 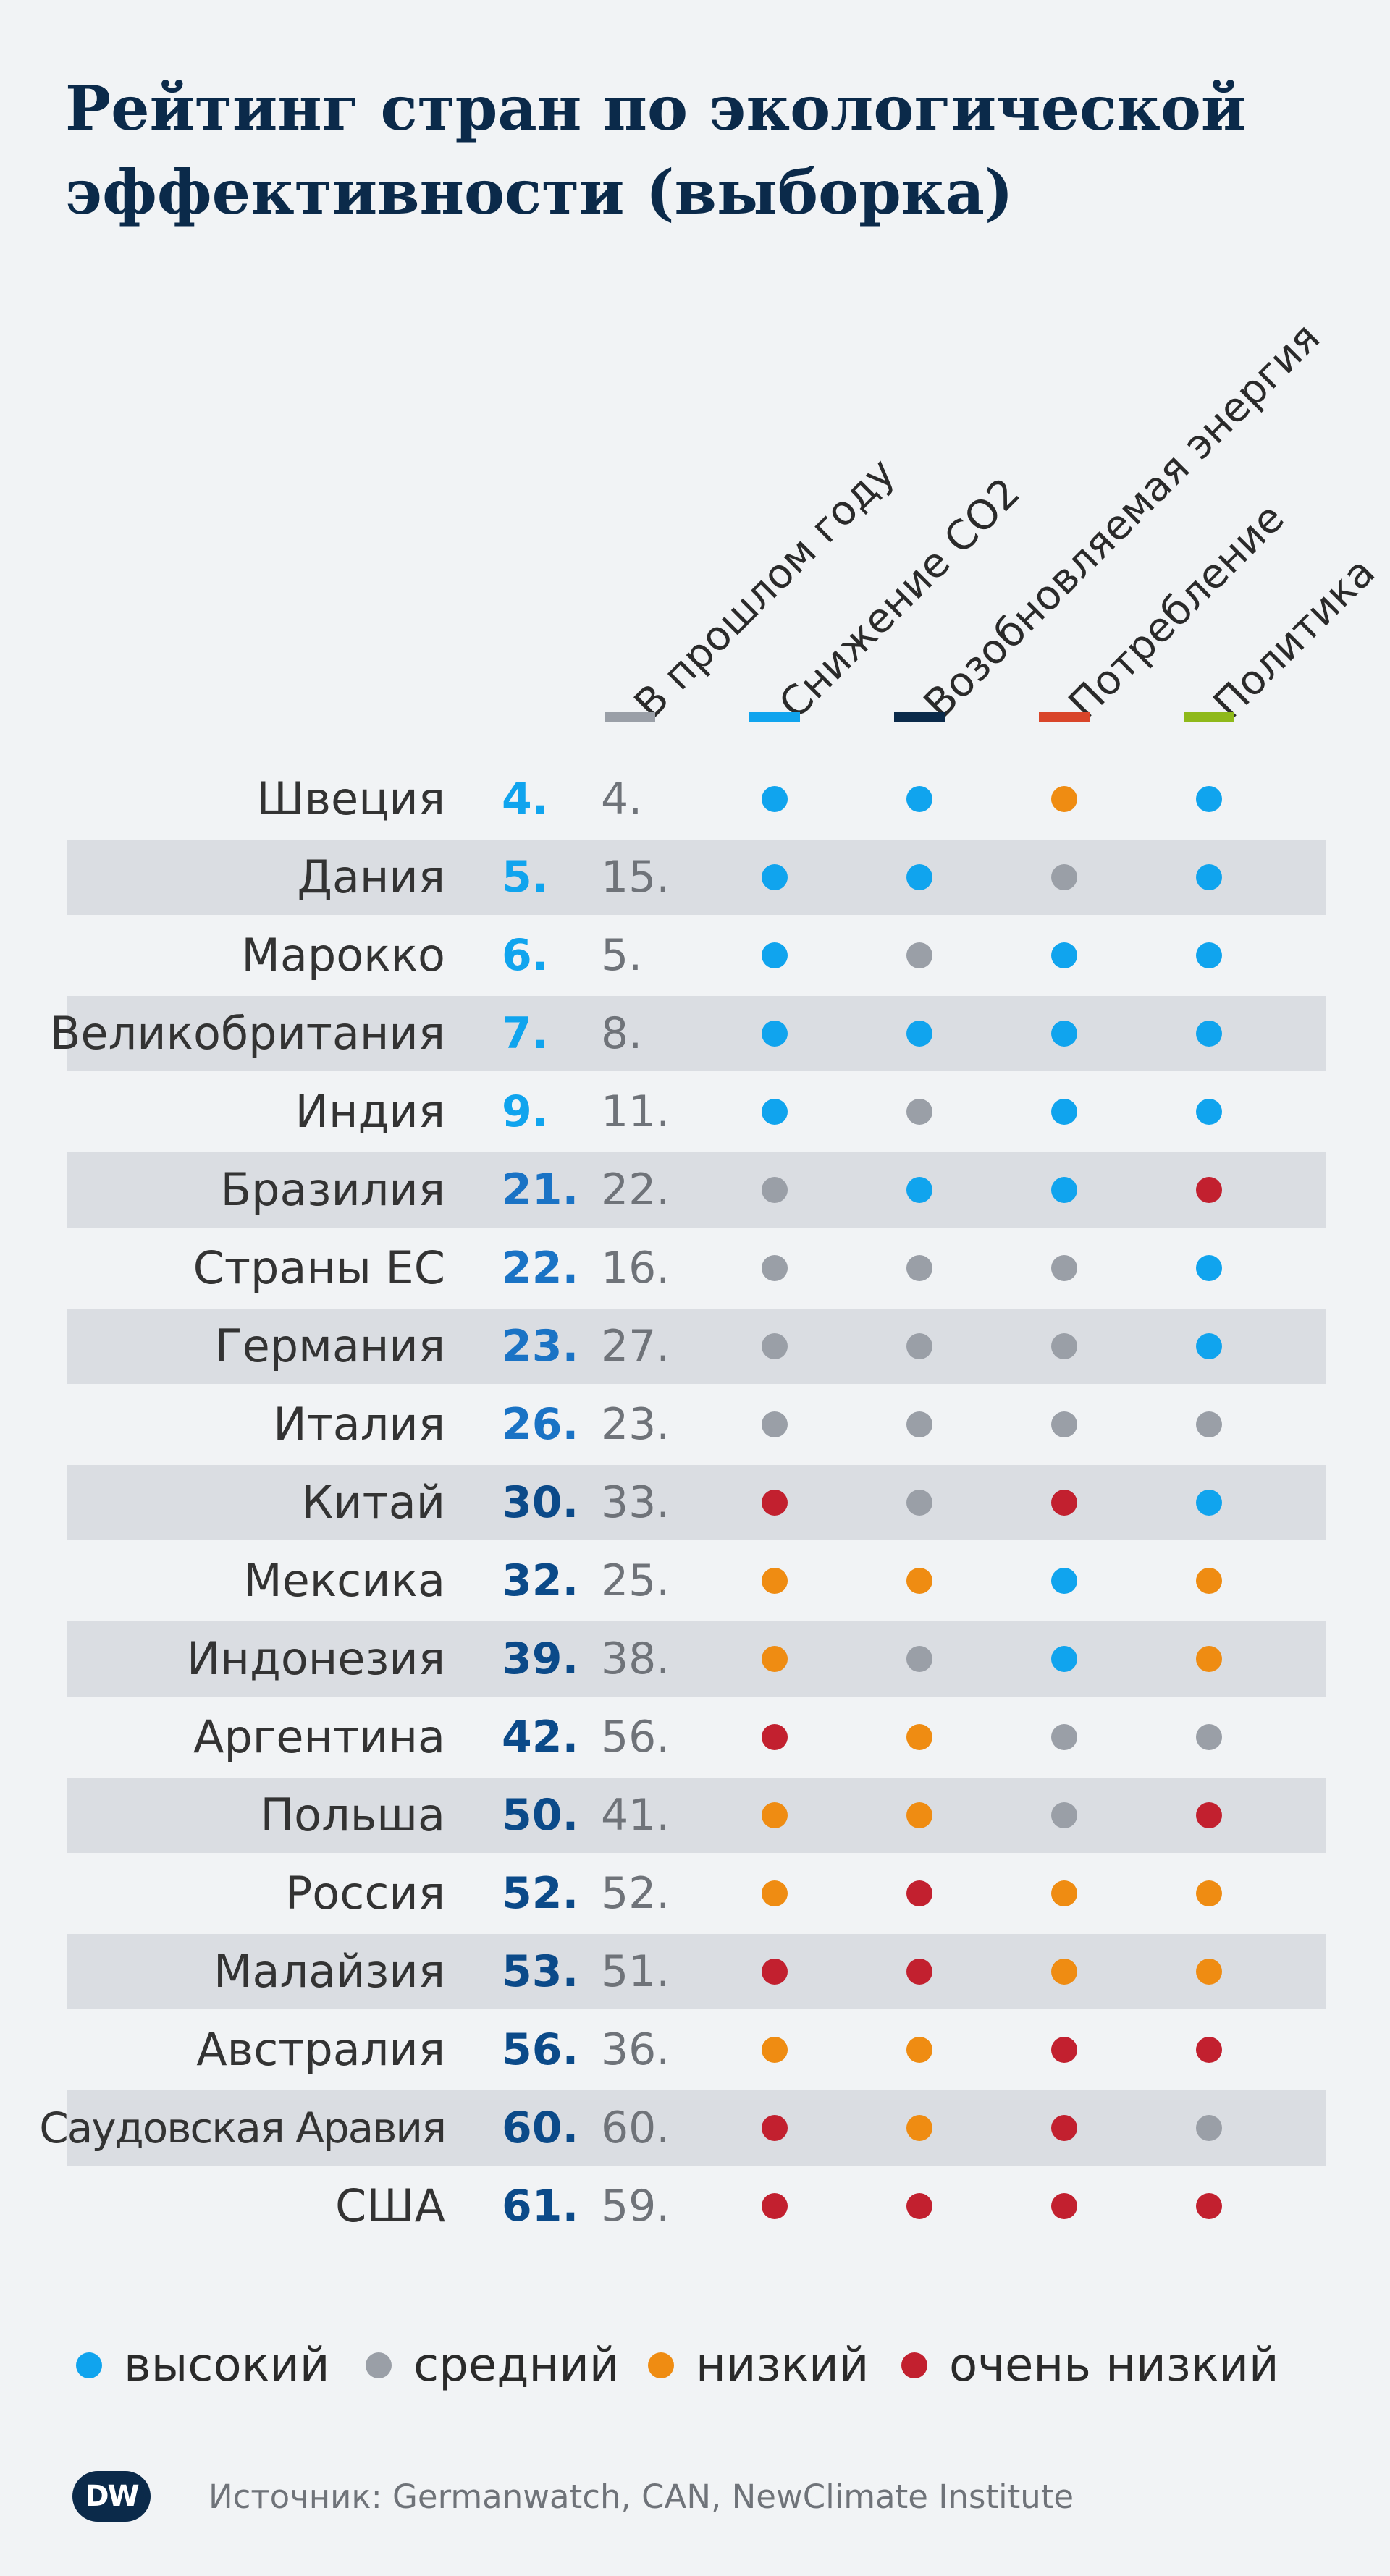 I want to click on table-row: Великобритания 7. 8., so click(x=695, y=1035).